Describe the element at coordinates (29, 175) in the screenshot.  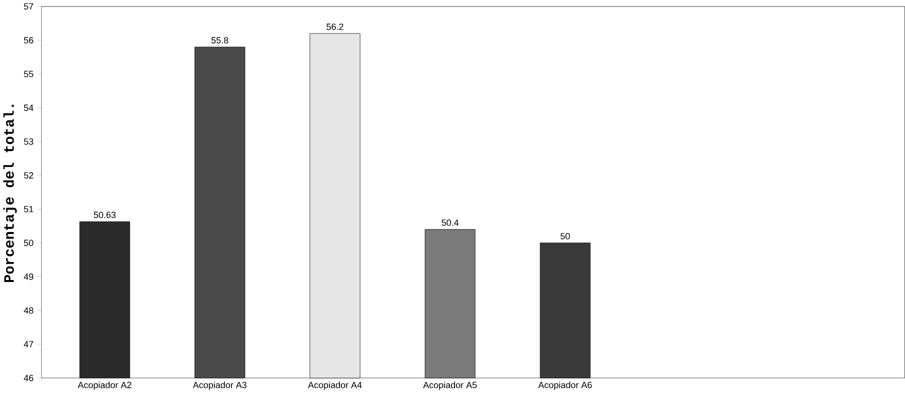
I see `y-tick-label: 52` at that location.